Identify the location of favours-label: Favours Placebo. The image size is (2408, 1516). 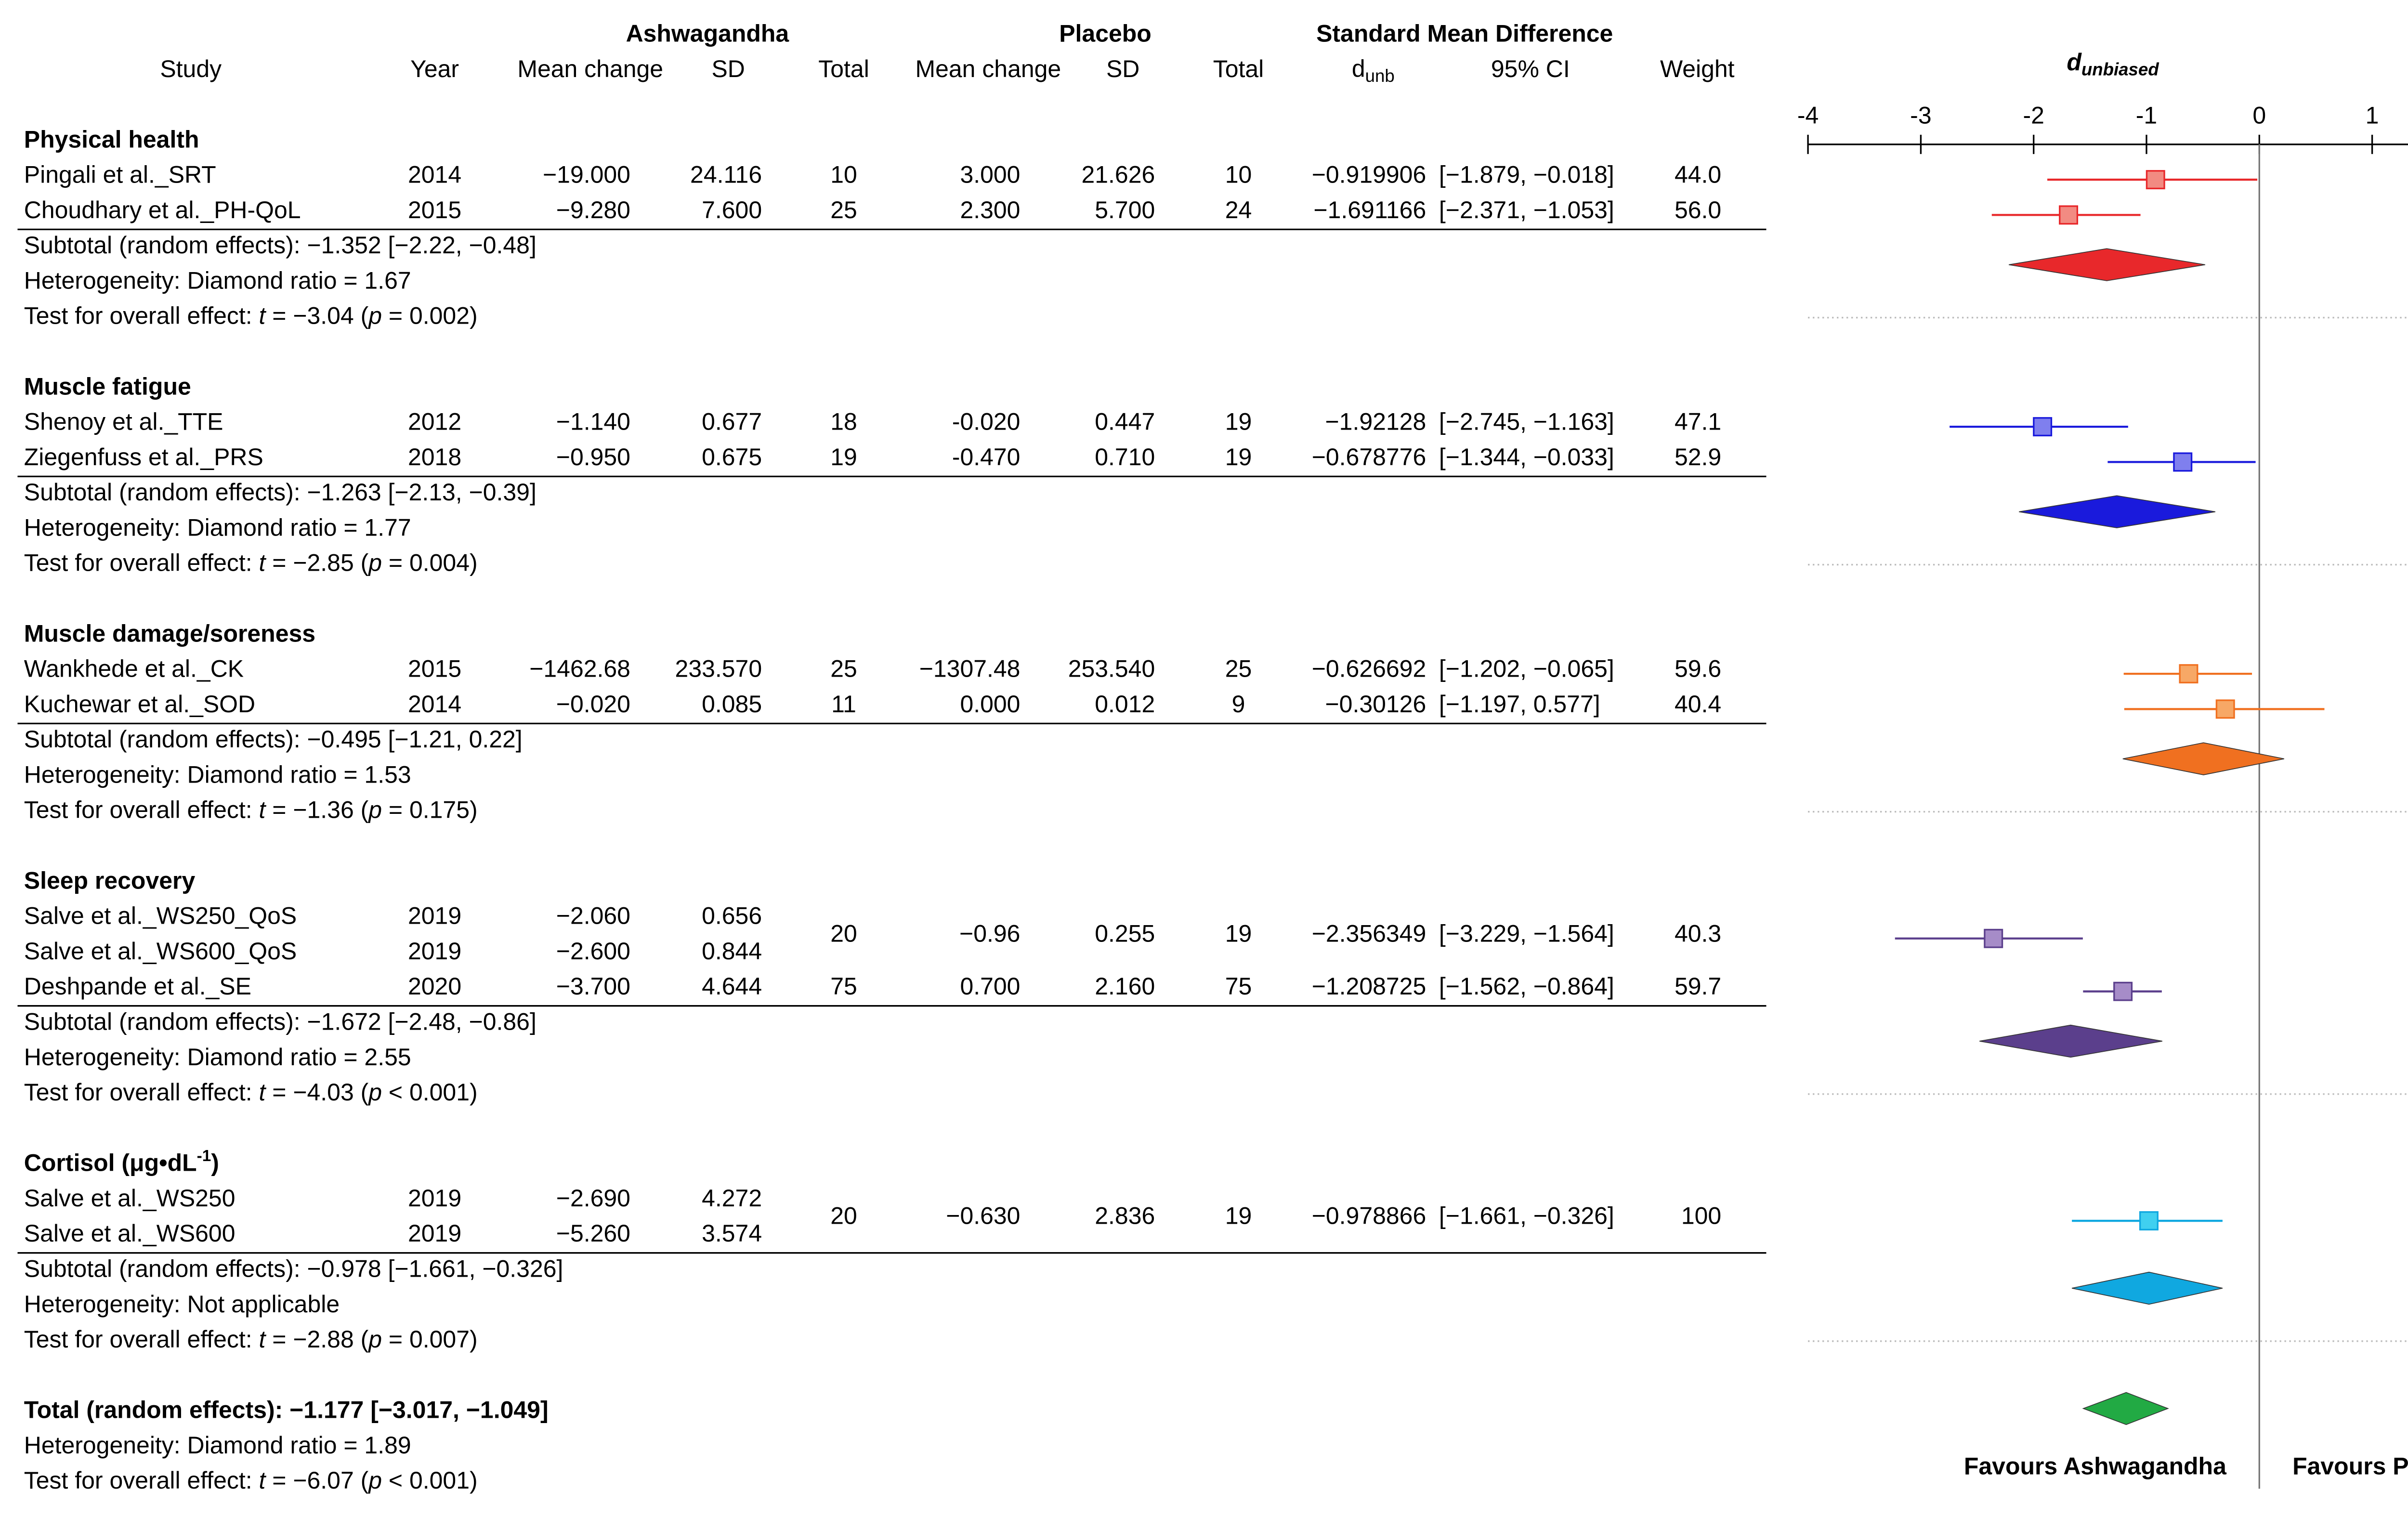
(2350, 1465).